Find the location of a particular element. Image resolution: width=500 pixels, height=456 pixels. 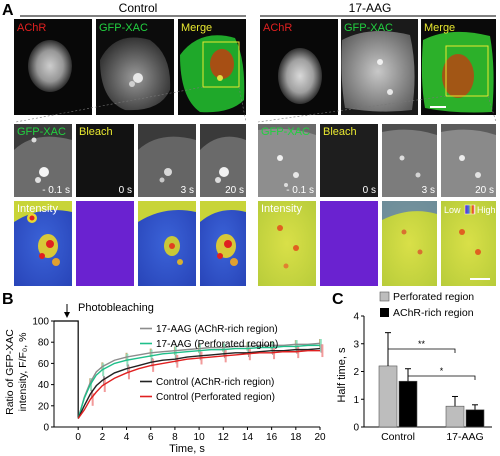

y-tick-label: 0 is located at coordinates (46, 428).